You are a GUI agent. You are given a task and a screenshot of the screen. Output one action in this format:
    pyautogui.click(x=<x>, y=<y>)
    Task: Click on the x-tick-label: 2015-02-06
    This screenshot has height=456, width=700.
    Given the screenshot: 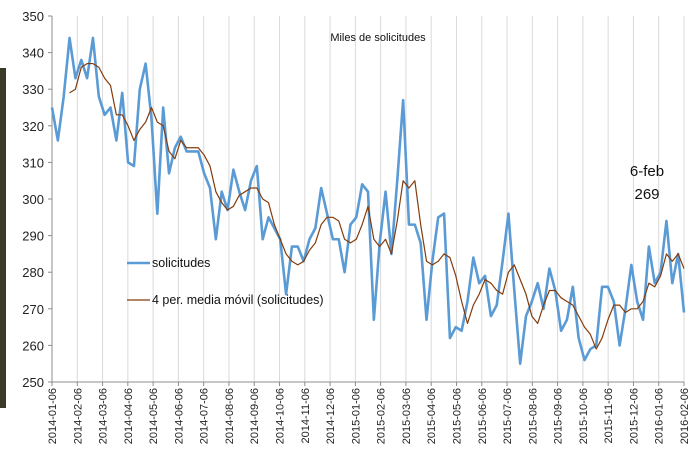 What is the action you would take?
    pyautogui.click(x=382, y=416)
    